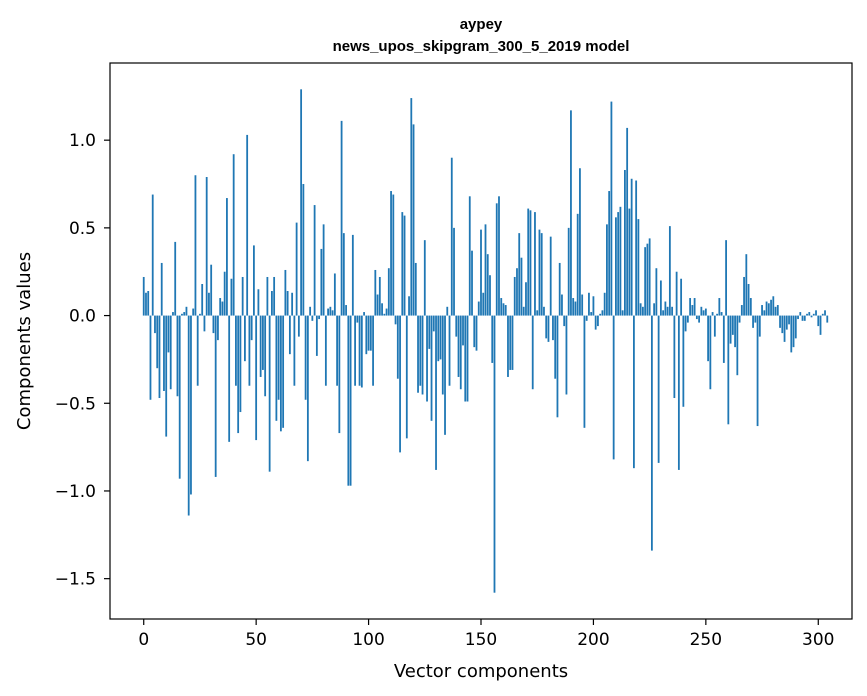  Describe the element at coordinates (706, 640) in the screenshot. I see `x-tick-label: 250` at that location.